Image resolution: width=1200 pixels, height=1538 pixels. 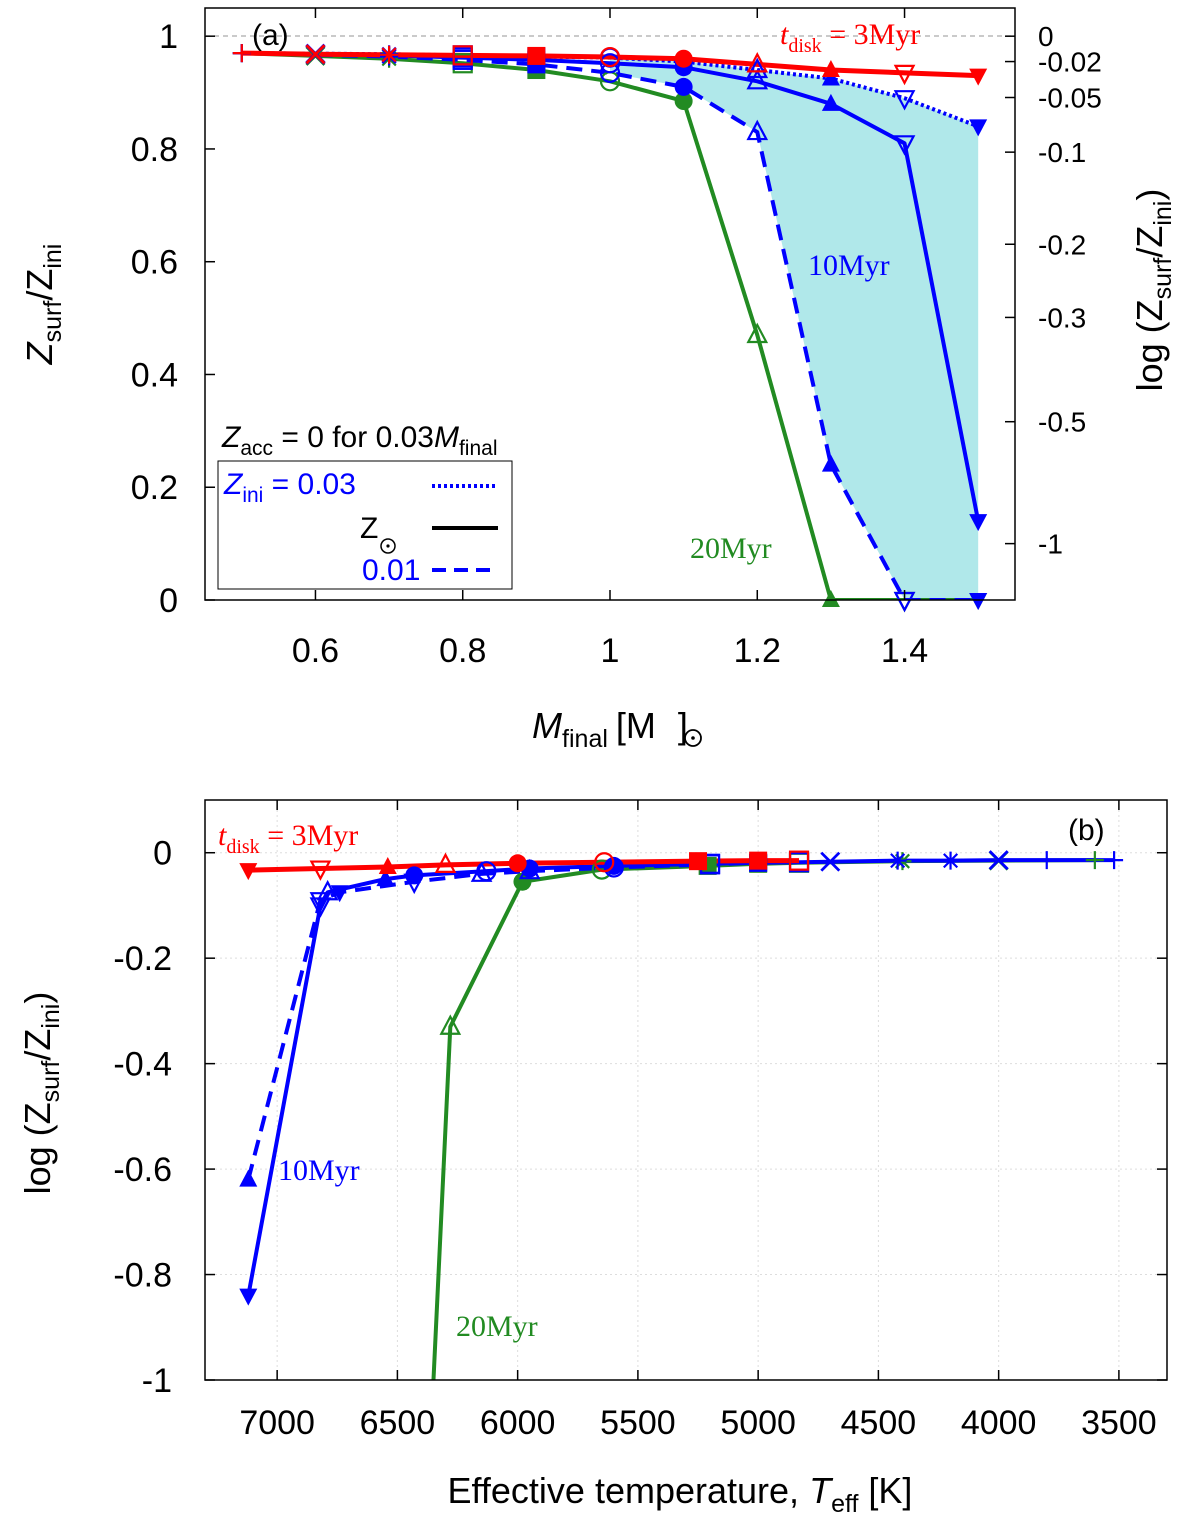 What do you see at coordinates (502, 1020) in the screenshot?
I see `series-line-10myr-dashed` at bounding box center [502, 1020].